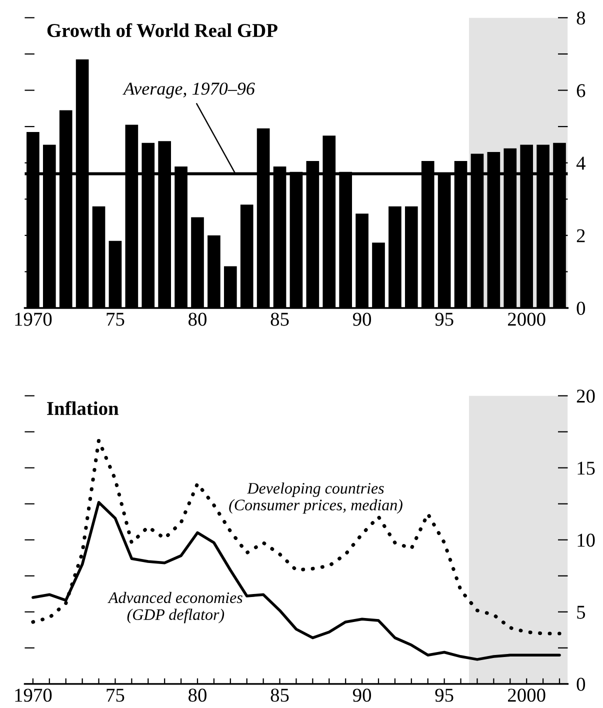  What do you see at coordinates (581, 612) in the screenshot?
I see `y-tick-label: 5` at bounding box center [581, 612].